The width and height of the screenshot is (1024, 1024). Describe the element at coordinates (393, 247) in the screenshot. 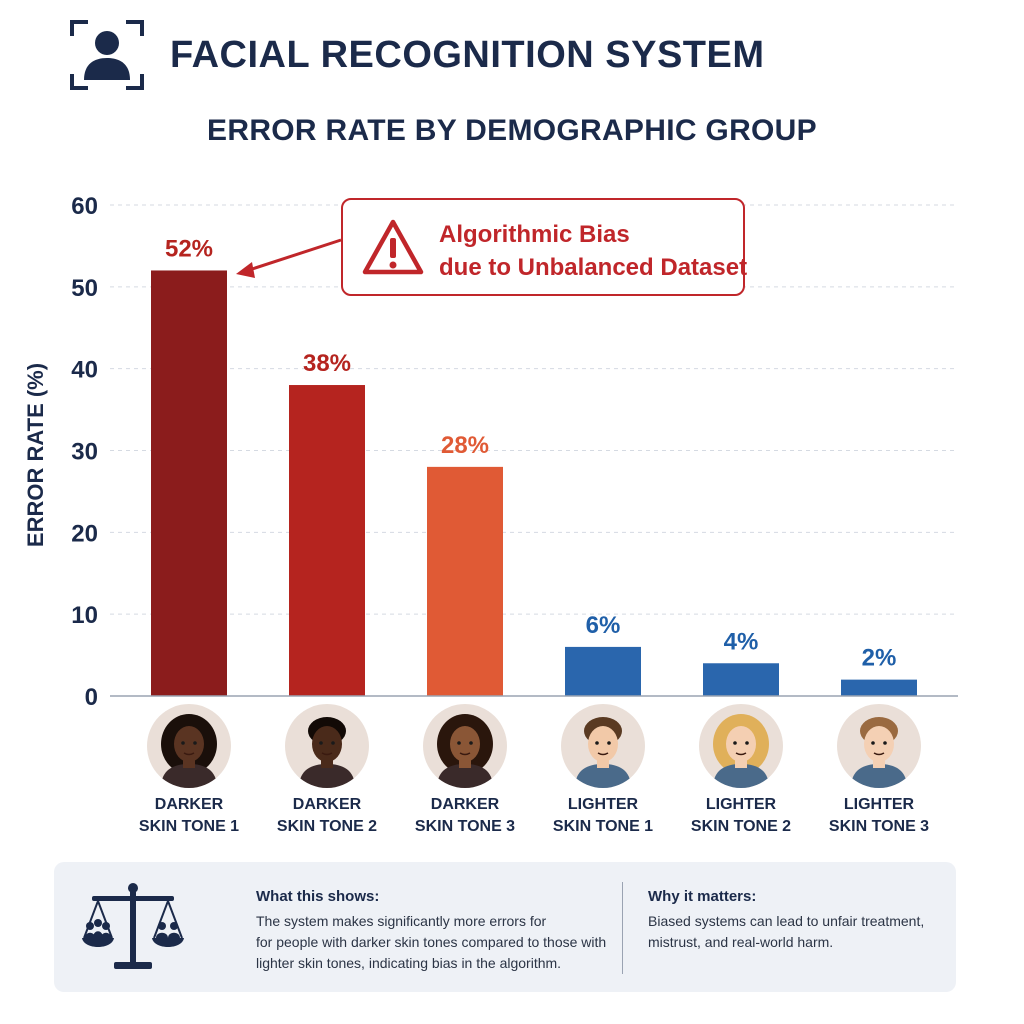

I see `warning-icon` at that location.